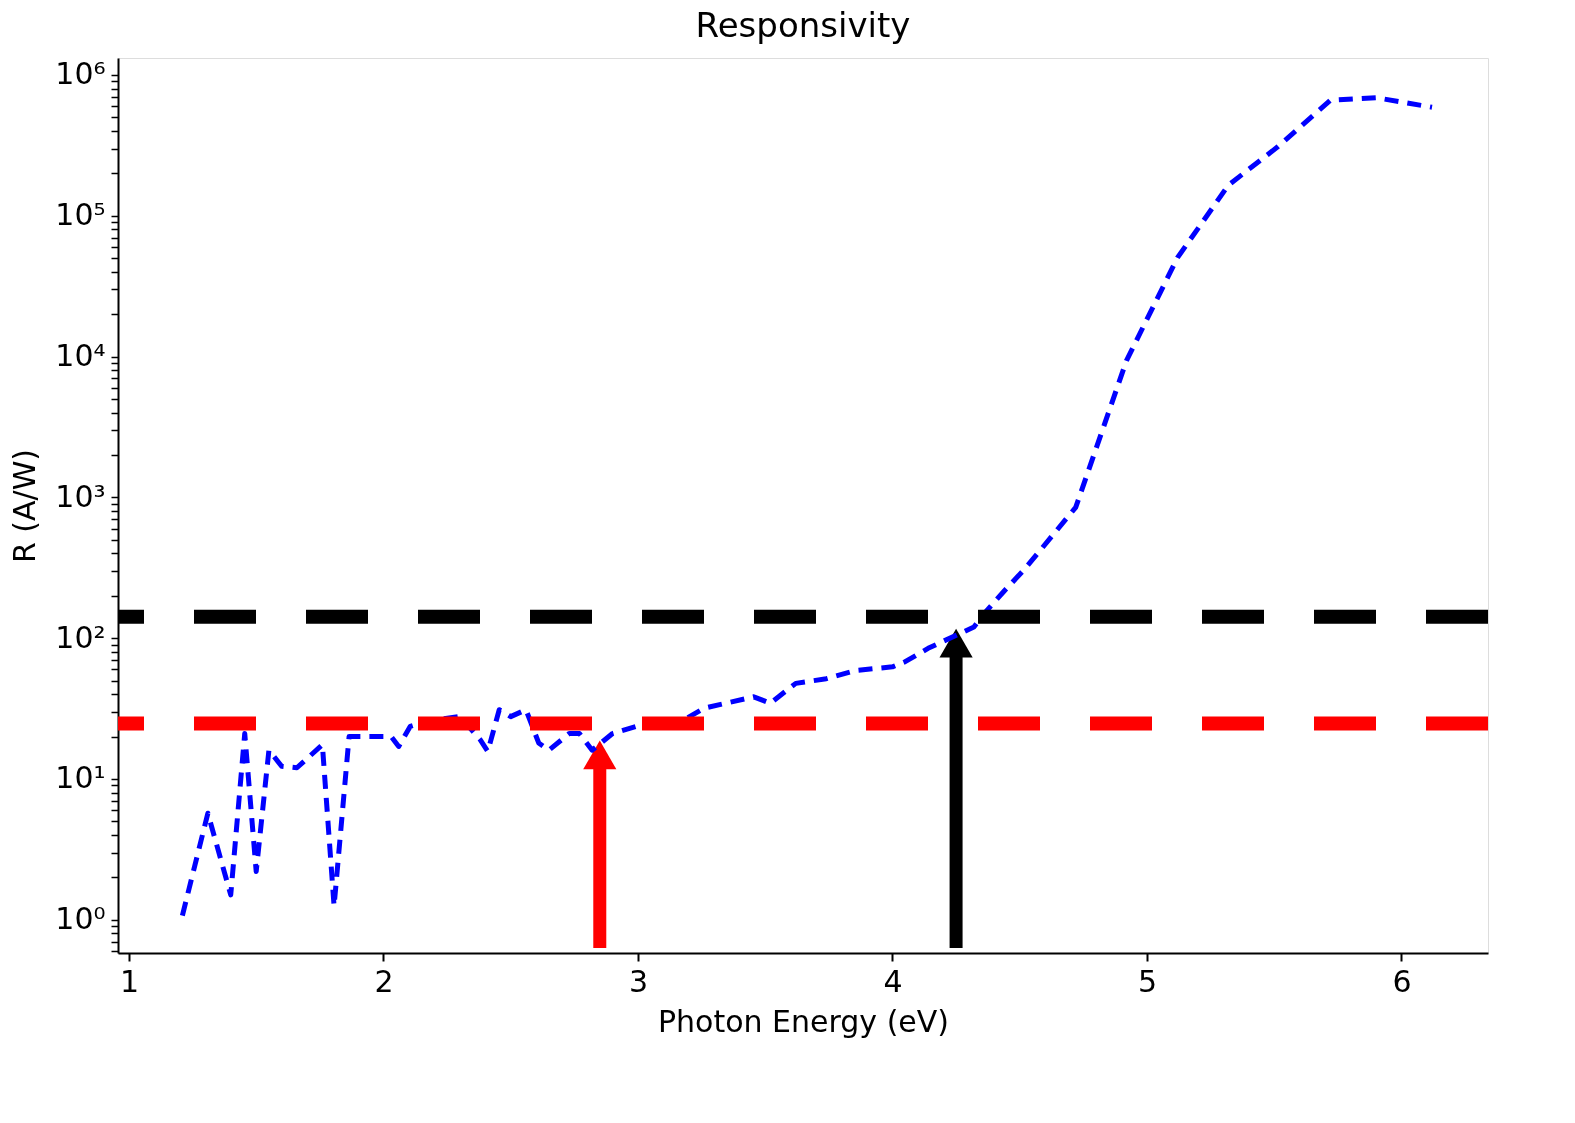  What do you see at coordinates (80, 215) in the screenshot?
I see `y-tick-label: 10⁵` at bounding box center [80, 215].